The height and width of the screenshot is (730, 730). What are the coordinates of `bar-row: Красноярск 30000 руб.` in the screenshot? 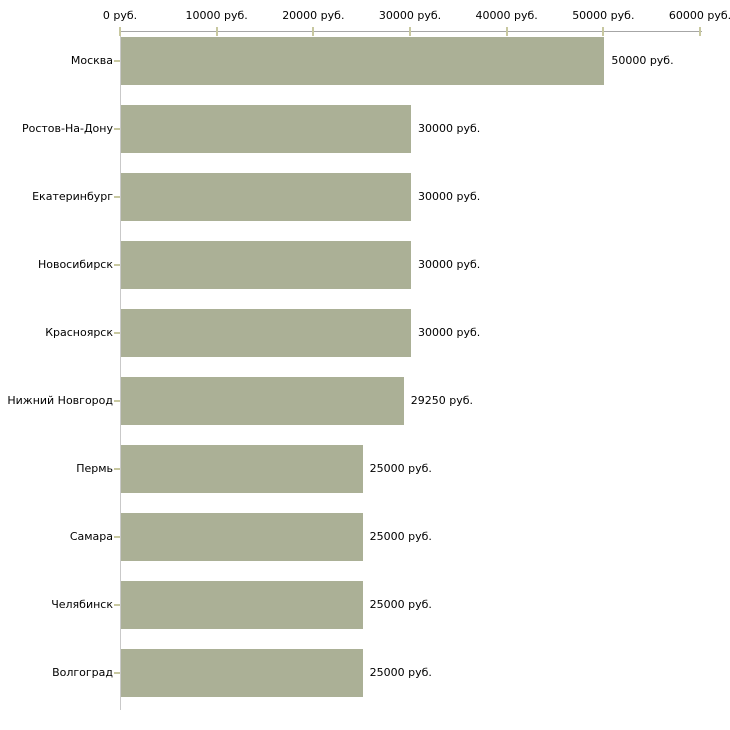 It's located at (365, 333).